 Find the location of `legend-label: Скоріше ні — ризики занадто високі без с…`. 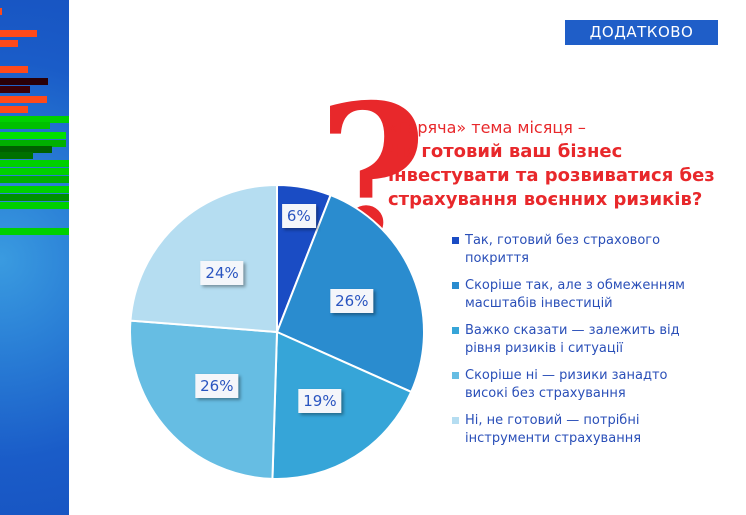

legend-label: Скоріше ні — ризики занадто високі без с… is located at coordinates (566, 384).